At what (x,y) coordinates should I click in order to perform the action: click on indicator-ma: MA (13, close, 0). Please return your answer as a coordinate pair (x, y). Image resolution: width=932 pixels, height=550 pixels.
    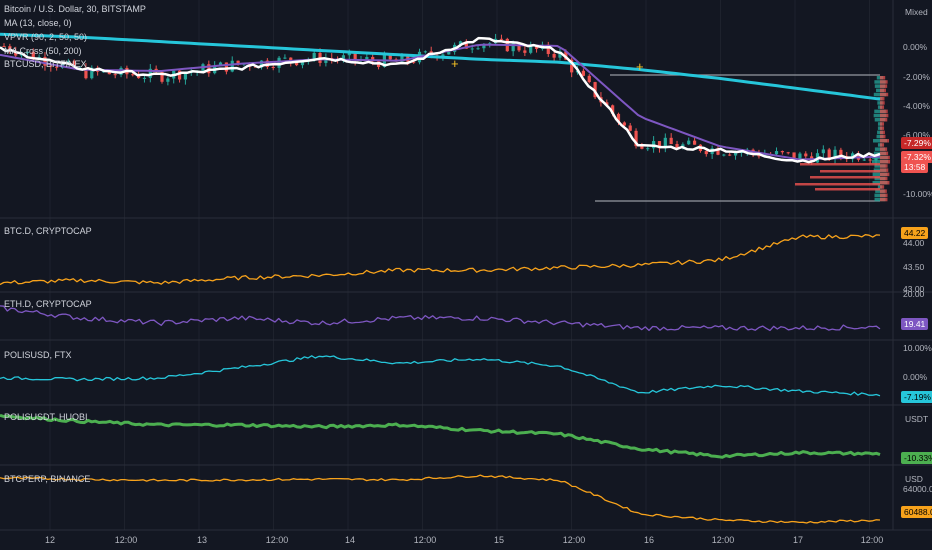
    Looking at the image, I should click on (38, 23).